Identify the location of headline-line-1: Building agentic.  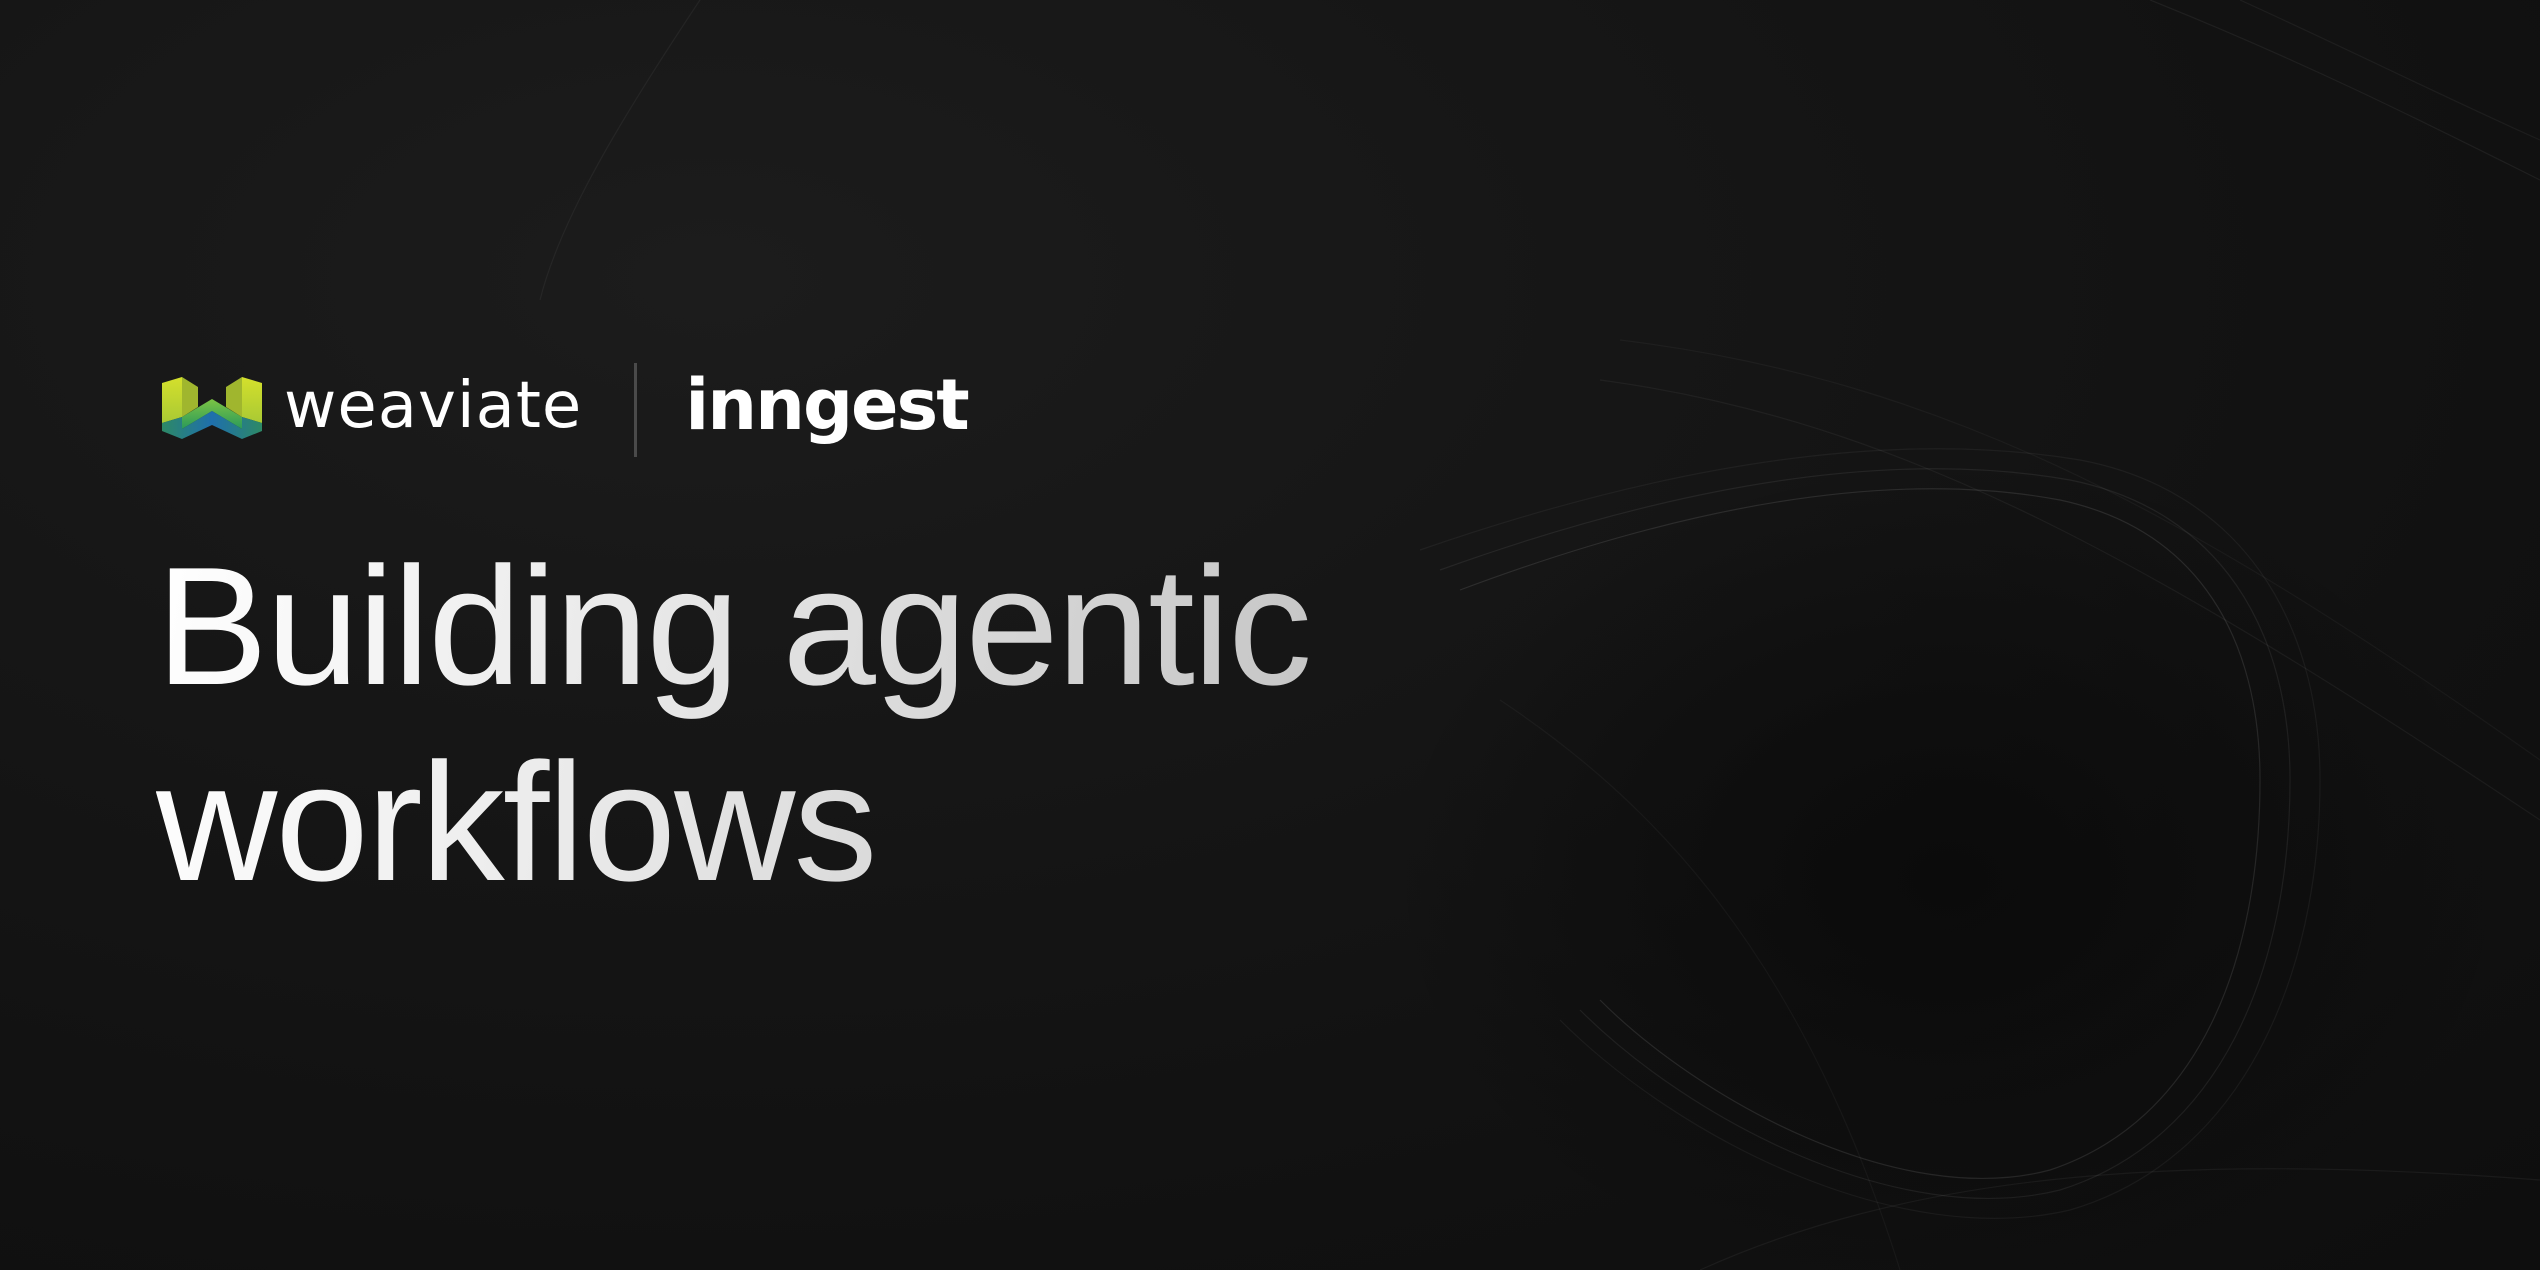
(733, 626).